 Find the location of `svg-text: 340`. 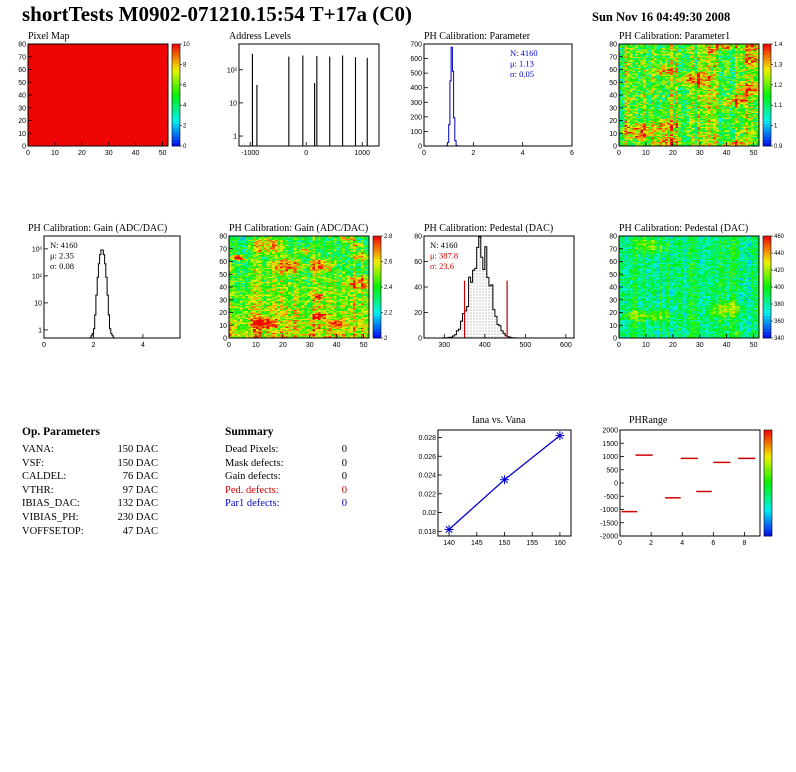

svg-text: 340 is located at coordinates (779, 339).